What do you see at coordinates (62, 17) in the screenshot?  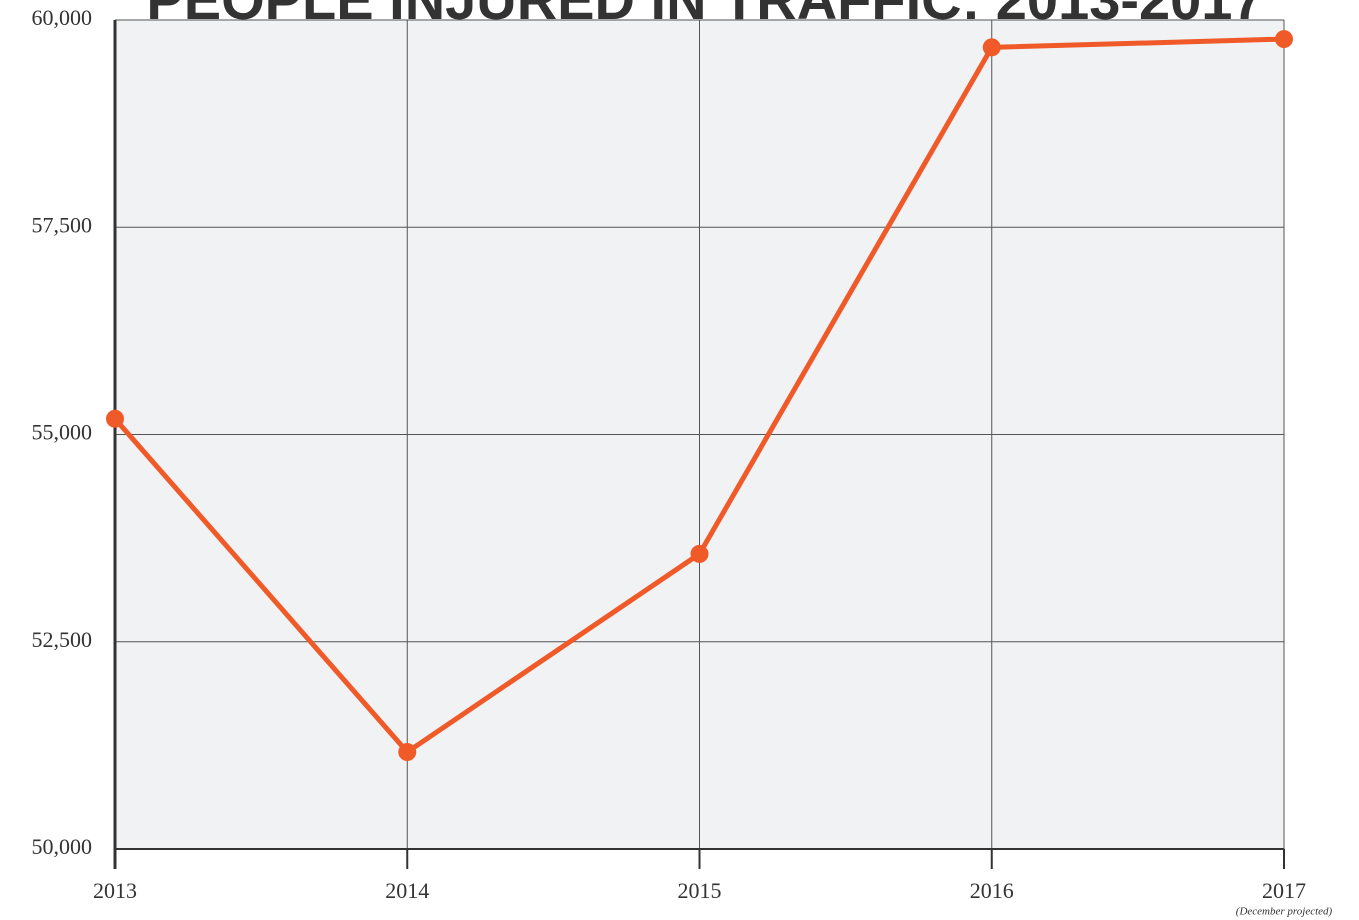 I see `y-tick-label: 60,000` at bounding box center [62, 17].